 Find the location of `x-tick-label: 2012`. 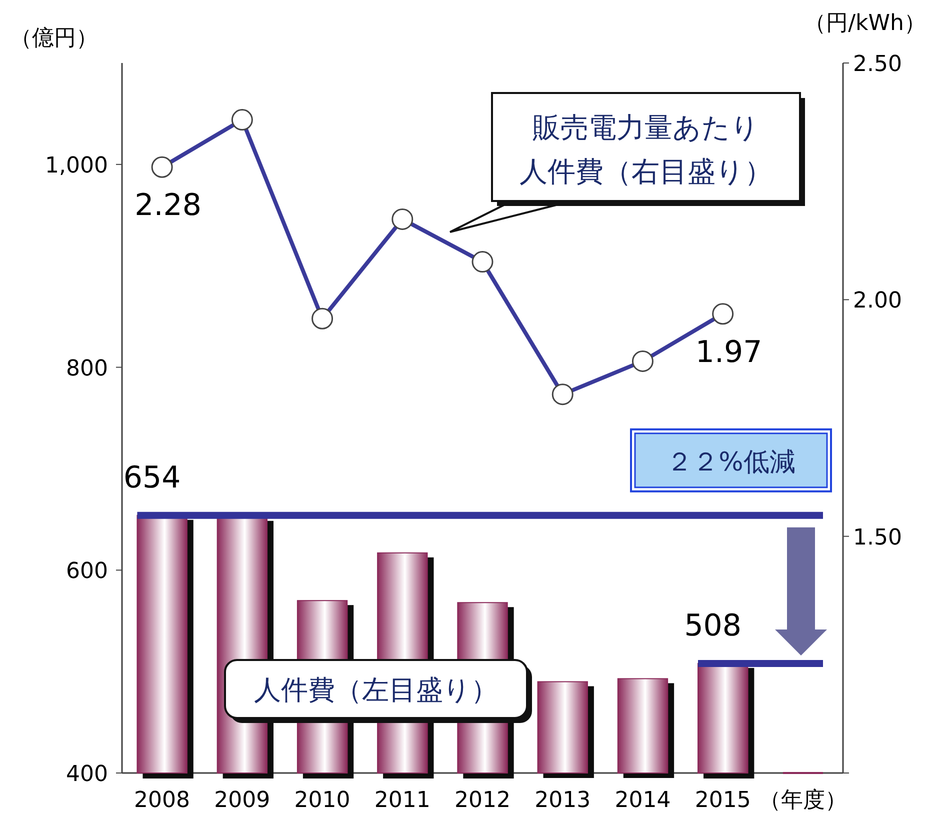

x-tick-label: 2012 is located at coordinates (482, 800).